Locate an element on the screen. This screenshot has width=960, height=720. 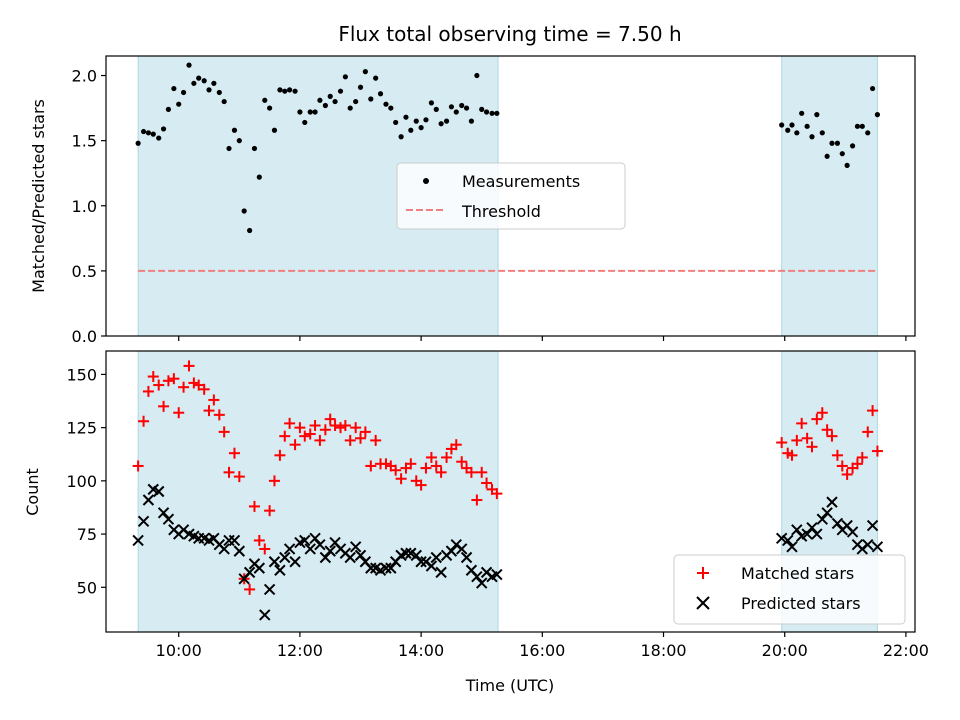
top-legend-box is located at coordinates (511, 196).